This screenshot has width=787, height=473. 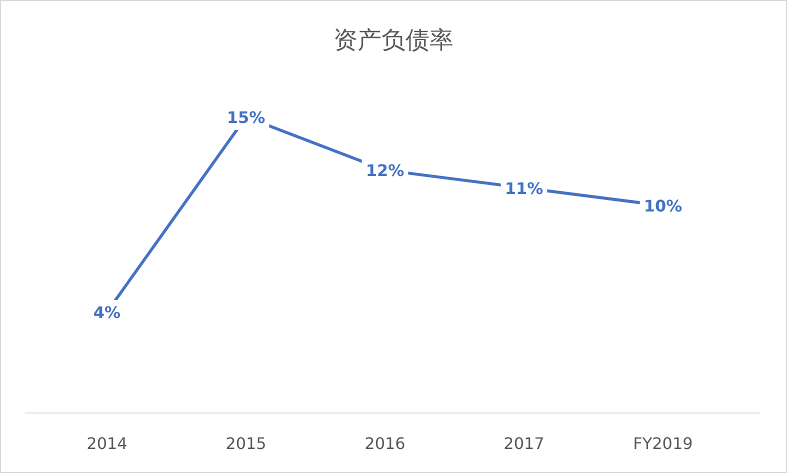 What do you see at coordinates (385, 170) in the screenshot?
I see `data-label: 12%` at bounding box center [385, 170].